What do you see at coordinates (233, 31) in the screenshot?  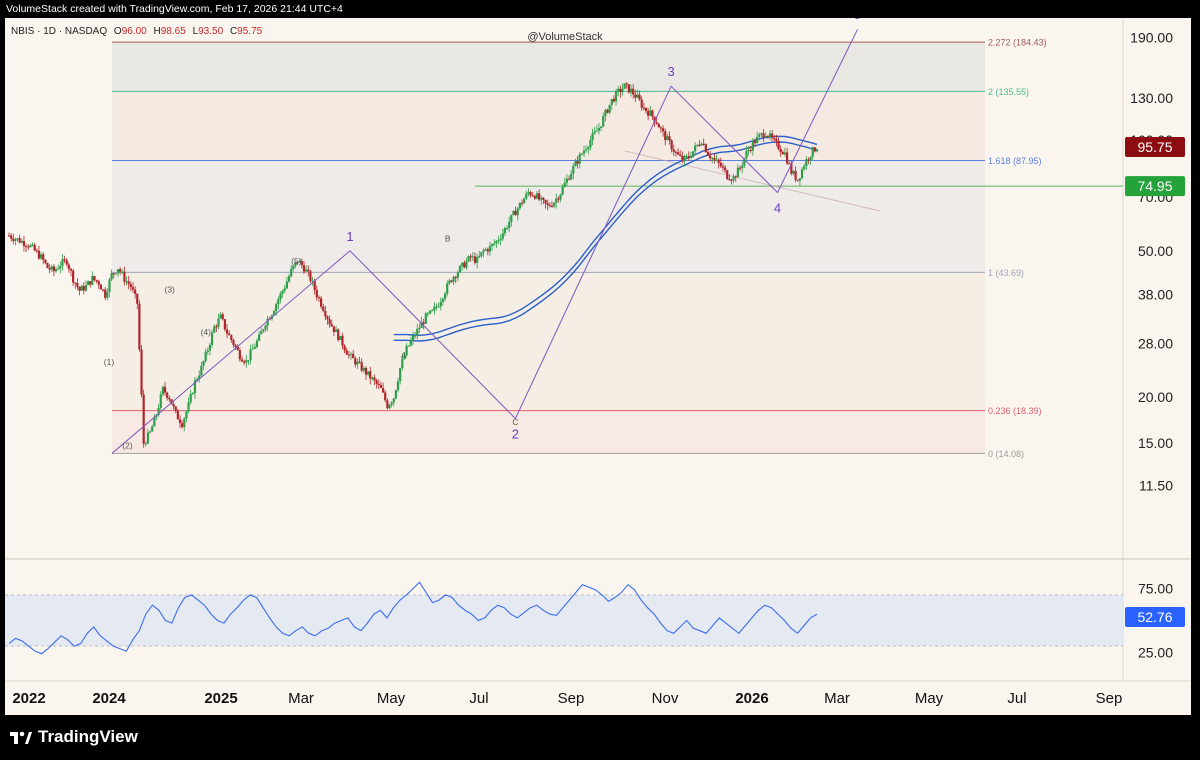 I see `close-label: C` at bounding box center [233, 31].